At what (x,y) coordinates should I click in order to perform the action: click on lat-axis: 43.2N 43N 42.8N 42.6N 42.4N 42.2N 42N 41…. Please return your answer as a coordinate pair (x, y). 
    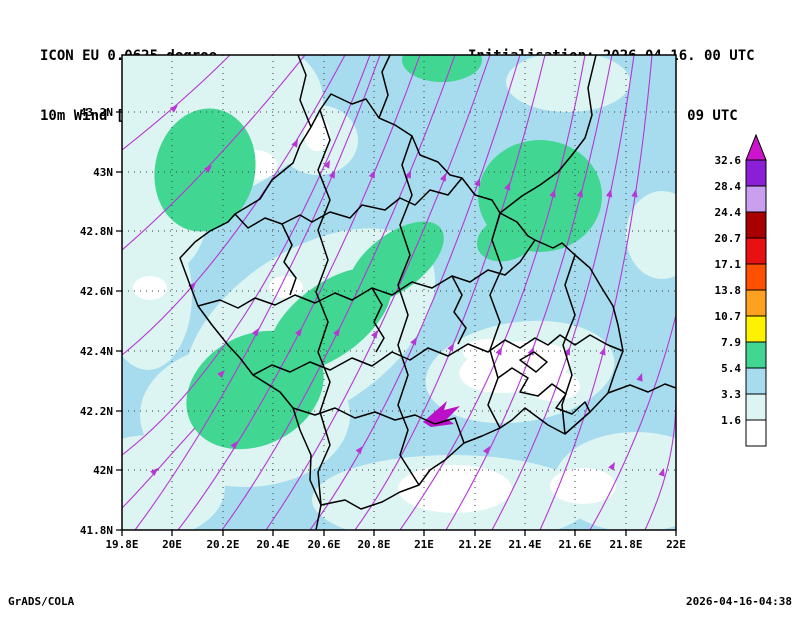
    Looking at the image, I should click on (96, 321).